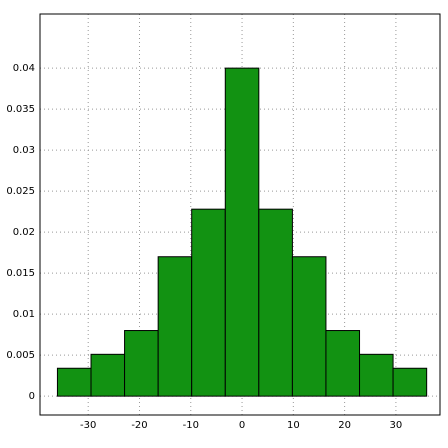 The width and height of the screenshot is (448, 448). I want to click on y-tick-label: 0.015, so click(20, 273).